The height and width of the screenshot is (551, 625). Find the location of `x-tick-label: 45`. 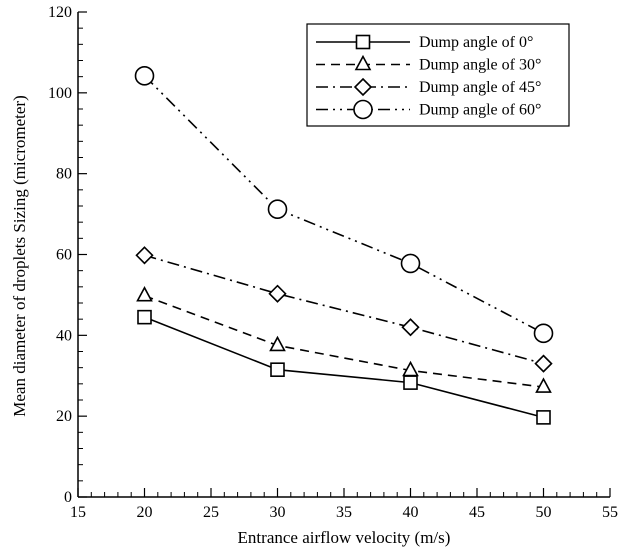

x-tick-label: 45 is located at coordinates (477, 512).